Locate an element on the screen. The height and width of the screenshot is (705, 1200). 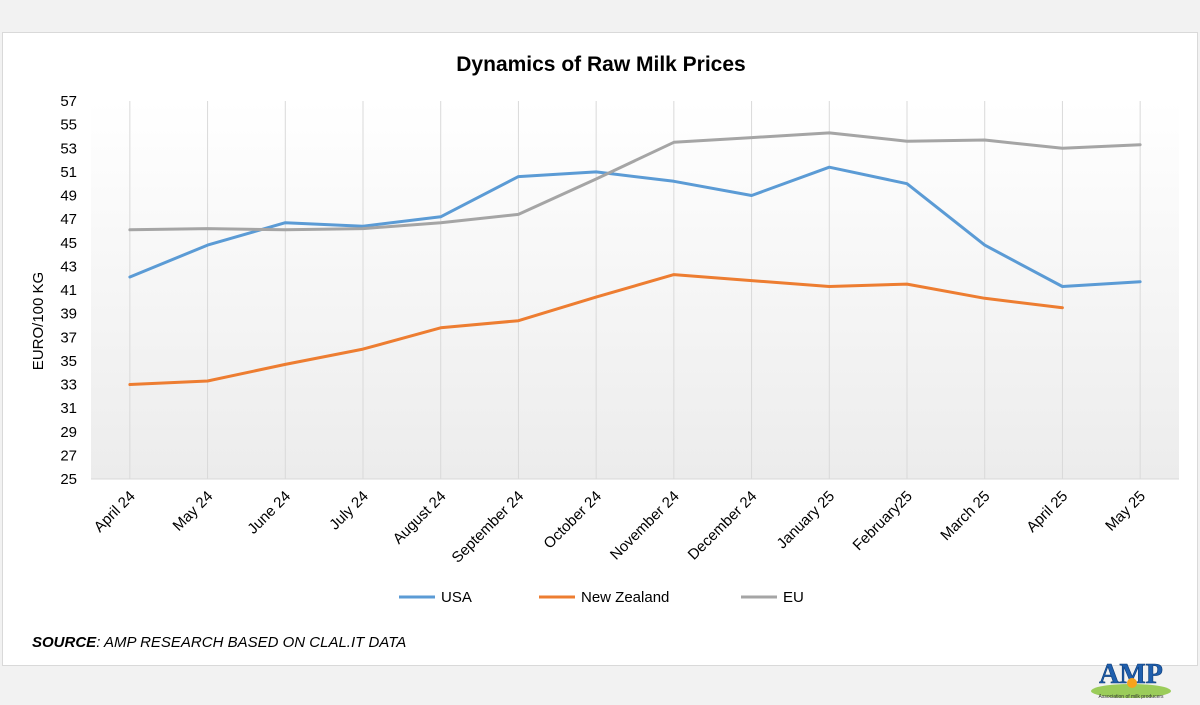
x-tick-label: February25 is located at coordinates (883, 521).